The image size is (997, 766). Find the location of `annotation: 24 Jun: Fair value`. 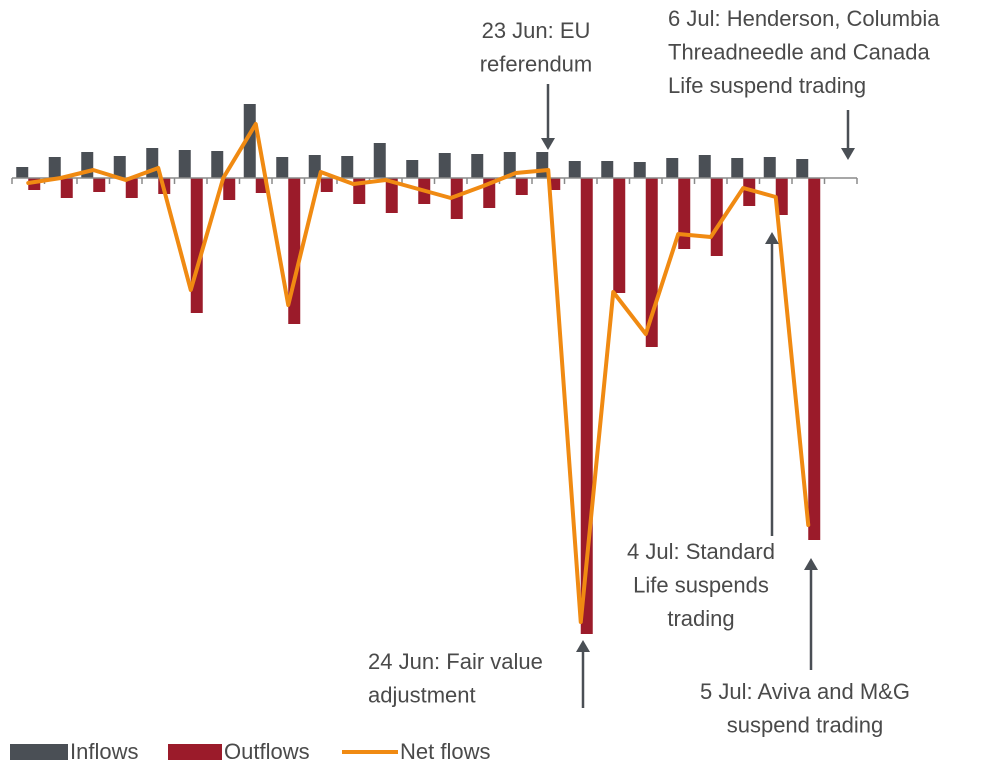

annotation: 24 Jun: Fair value is located at coordinates (455, 661).